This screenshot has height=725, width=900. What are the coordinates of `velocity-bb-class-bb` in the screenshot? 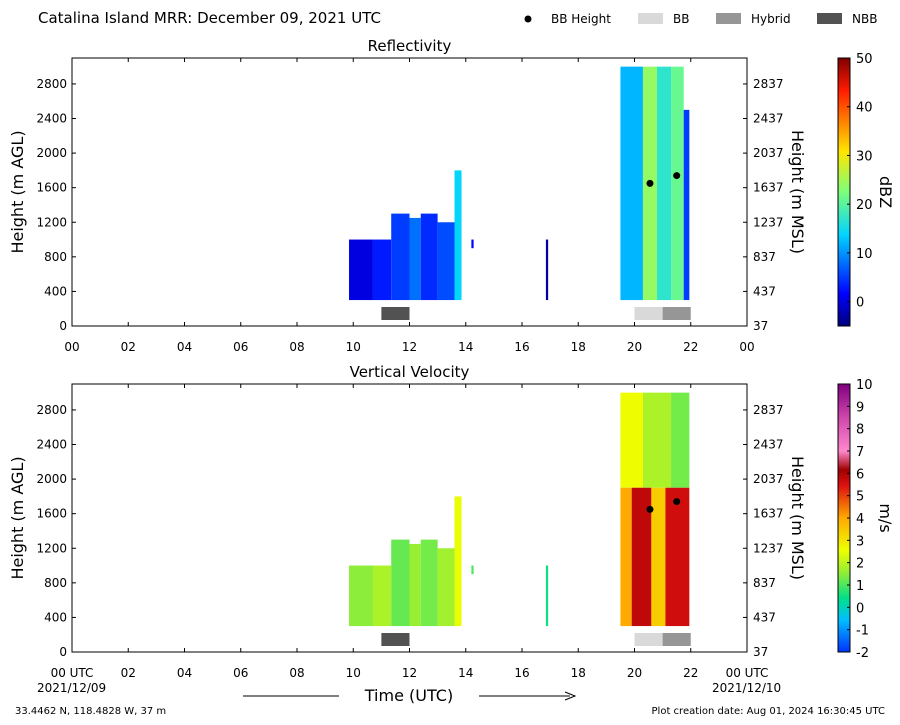 It's located at (648, 639).